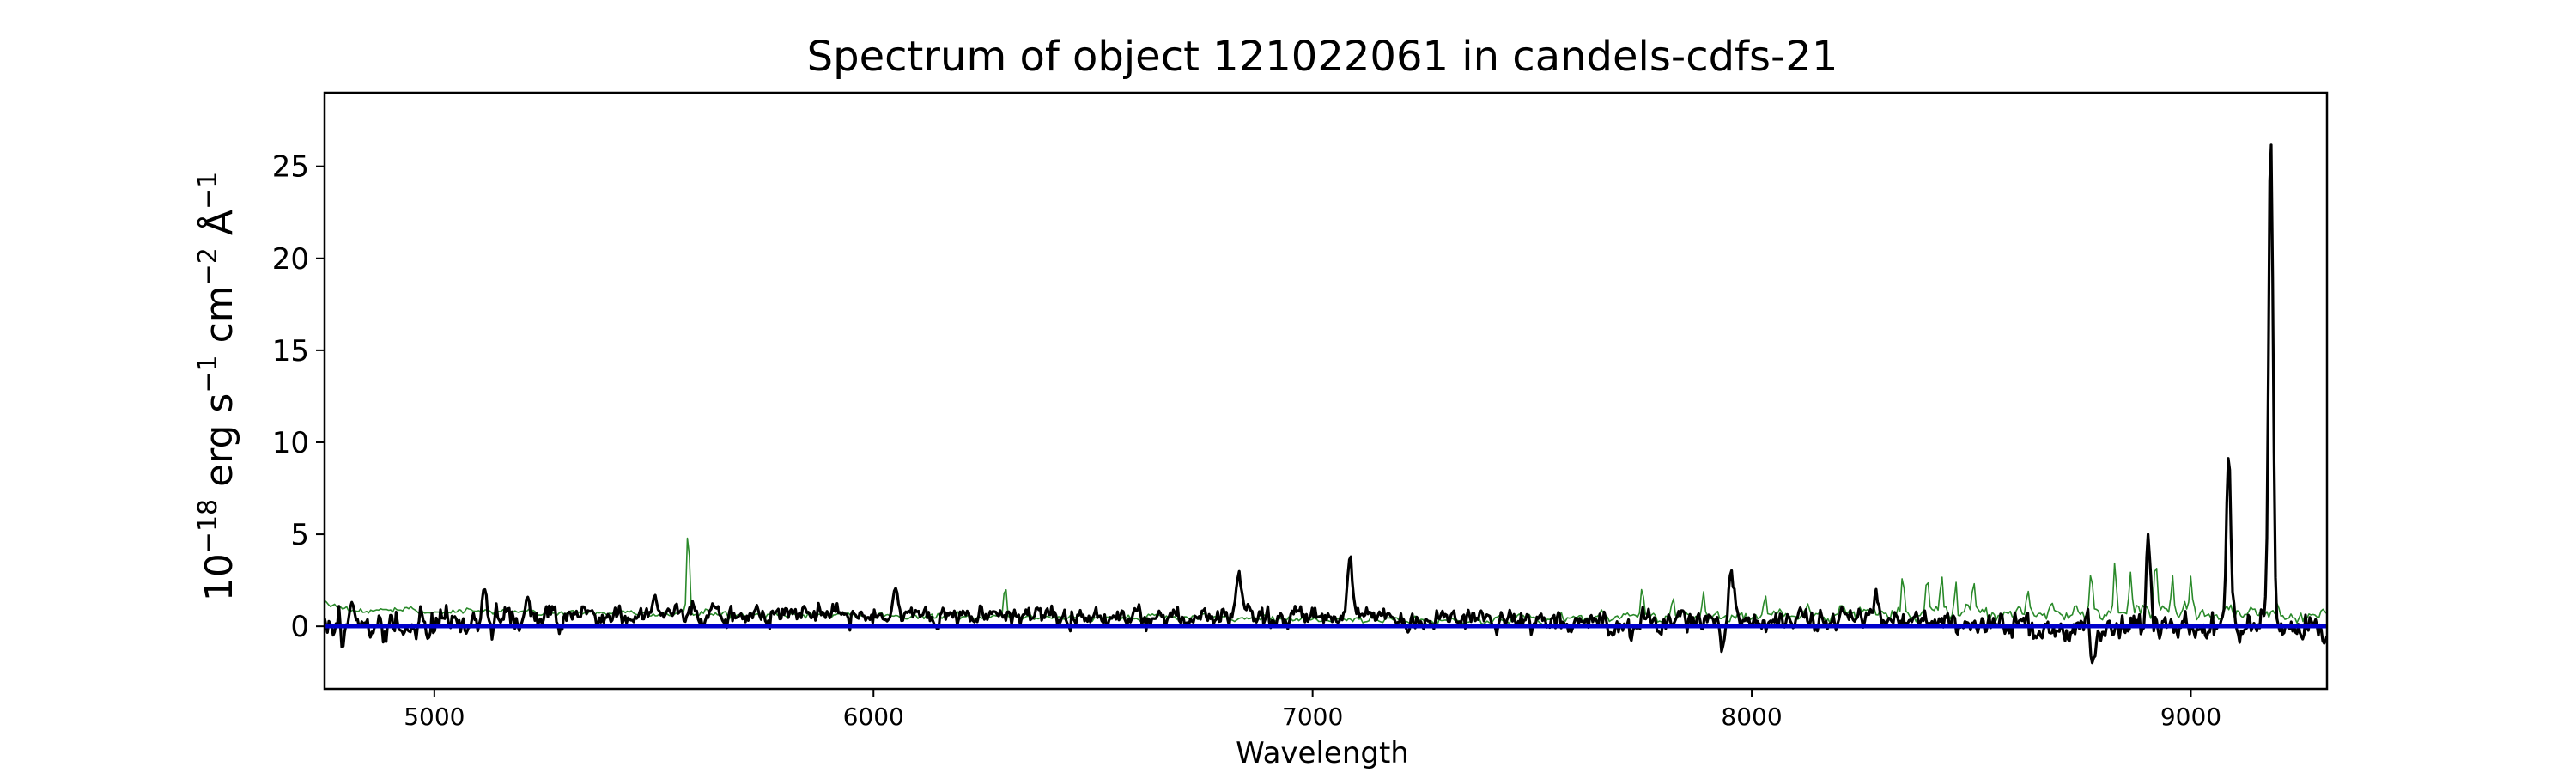 The image size is (2576, 773). I want to click on y-tick-label: 0, so click(300, 627).